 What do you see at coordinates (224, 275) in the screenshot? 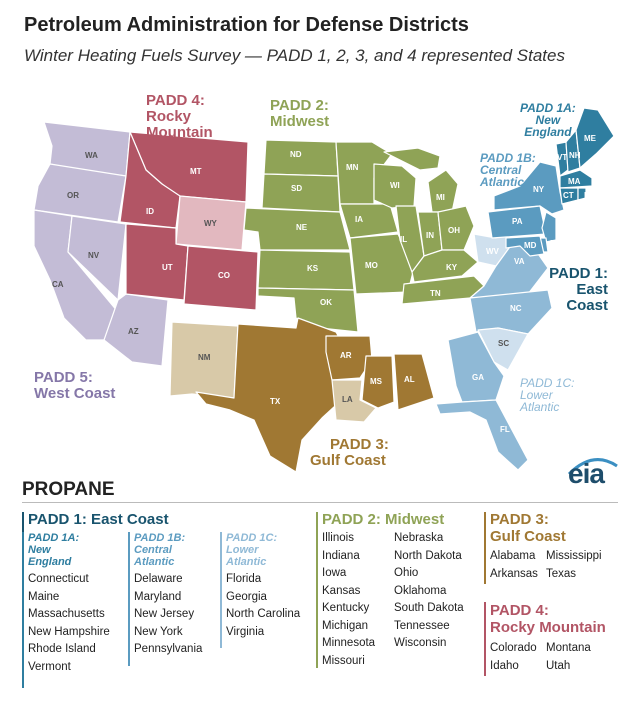
I see `state-label-co: CO` at bounding box center [224, 275].